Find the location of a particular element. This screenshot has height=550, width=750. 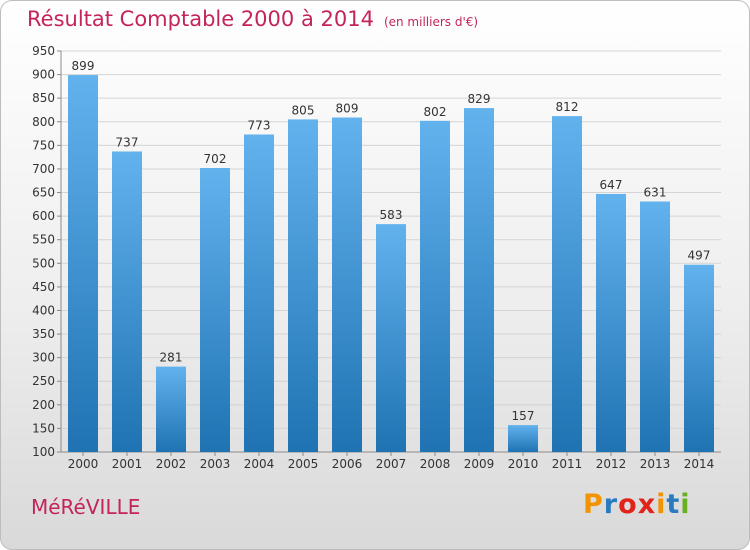

y-tick-label: 800 is located at coordinates (43, 122).